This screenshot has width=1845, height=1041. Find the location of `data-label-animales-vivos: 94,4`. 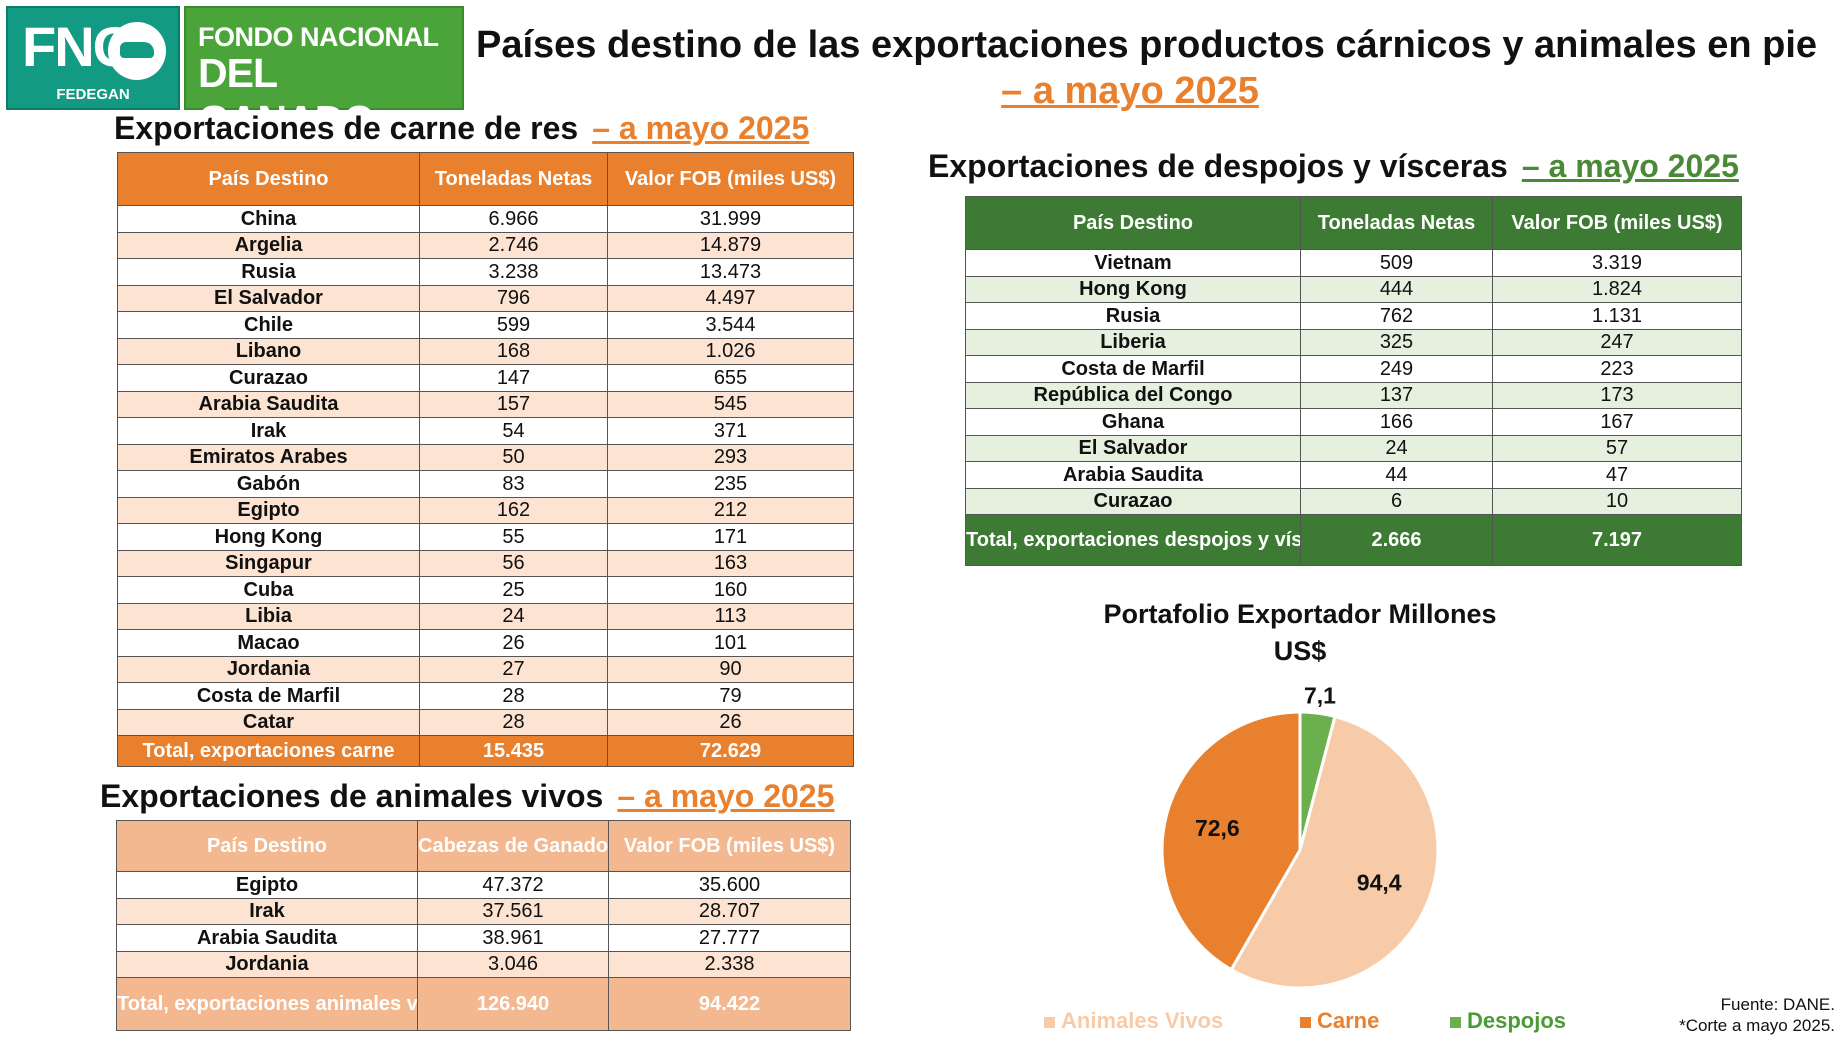

data-label-animales-vivos: 94,4 is located at coordinates (1379, 882).